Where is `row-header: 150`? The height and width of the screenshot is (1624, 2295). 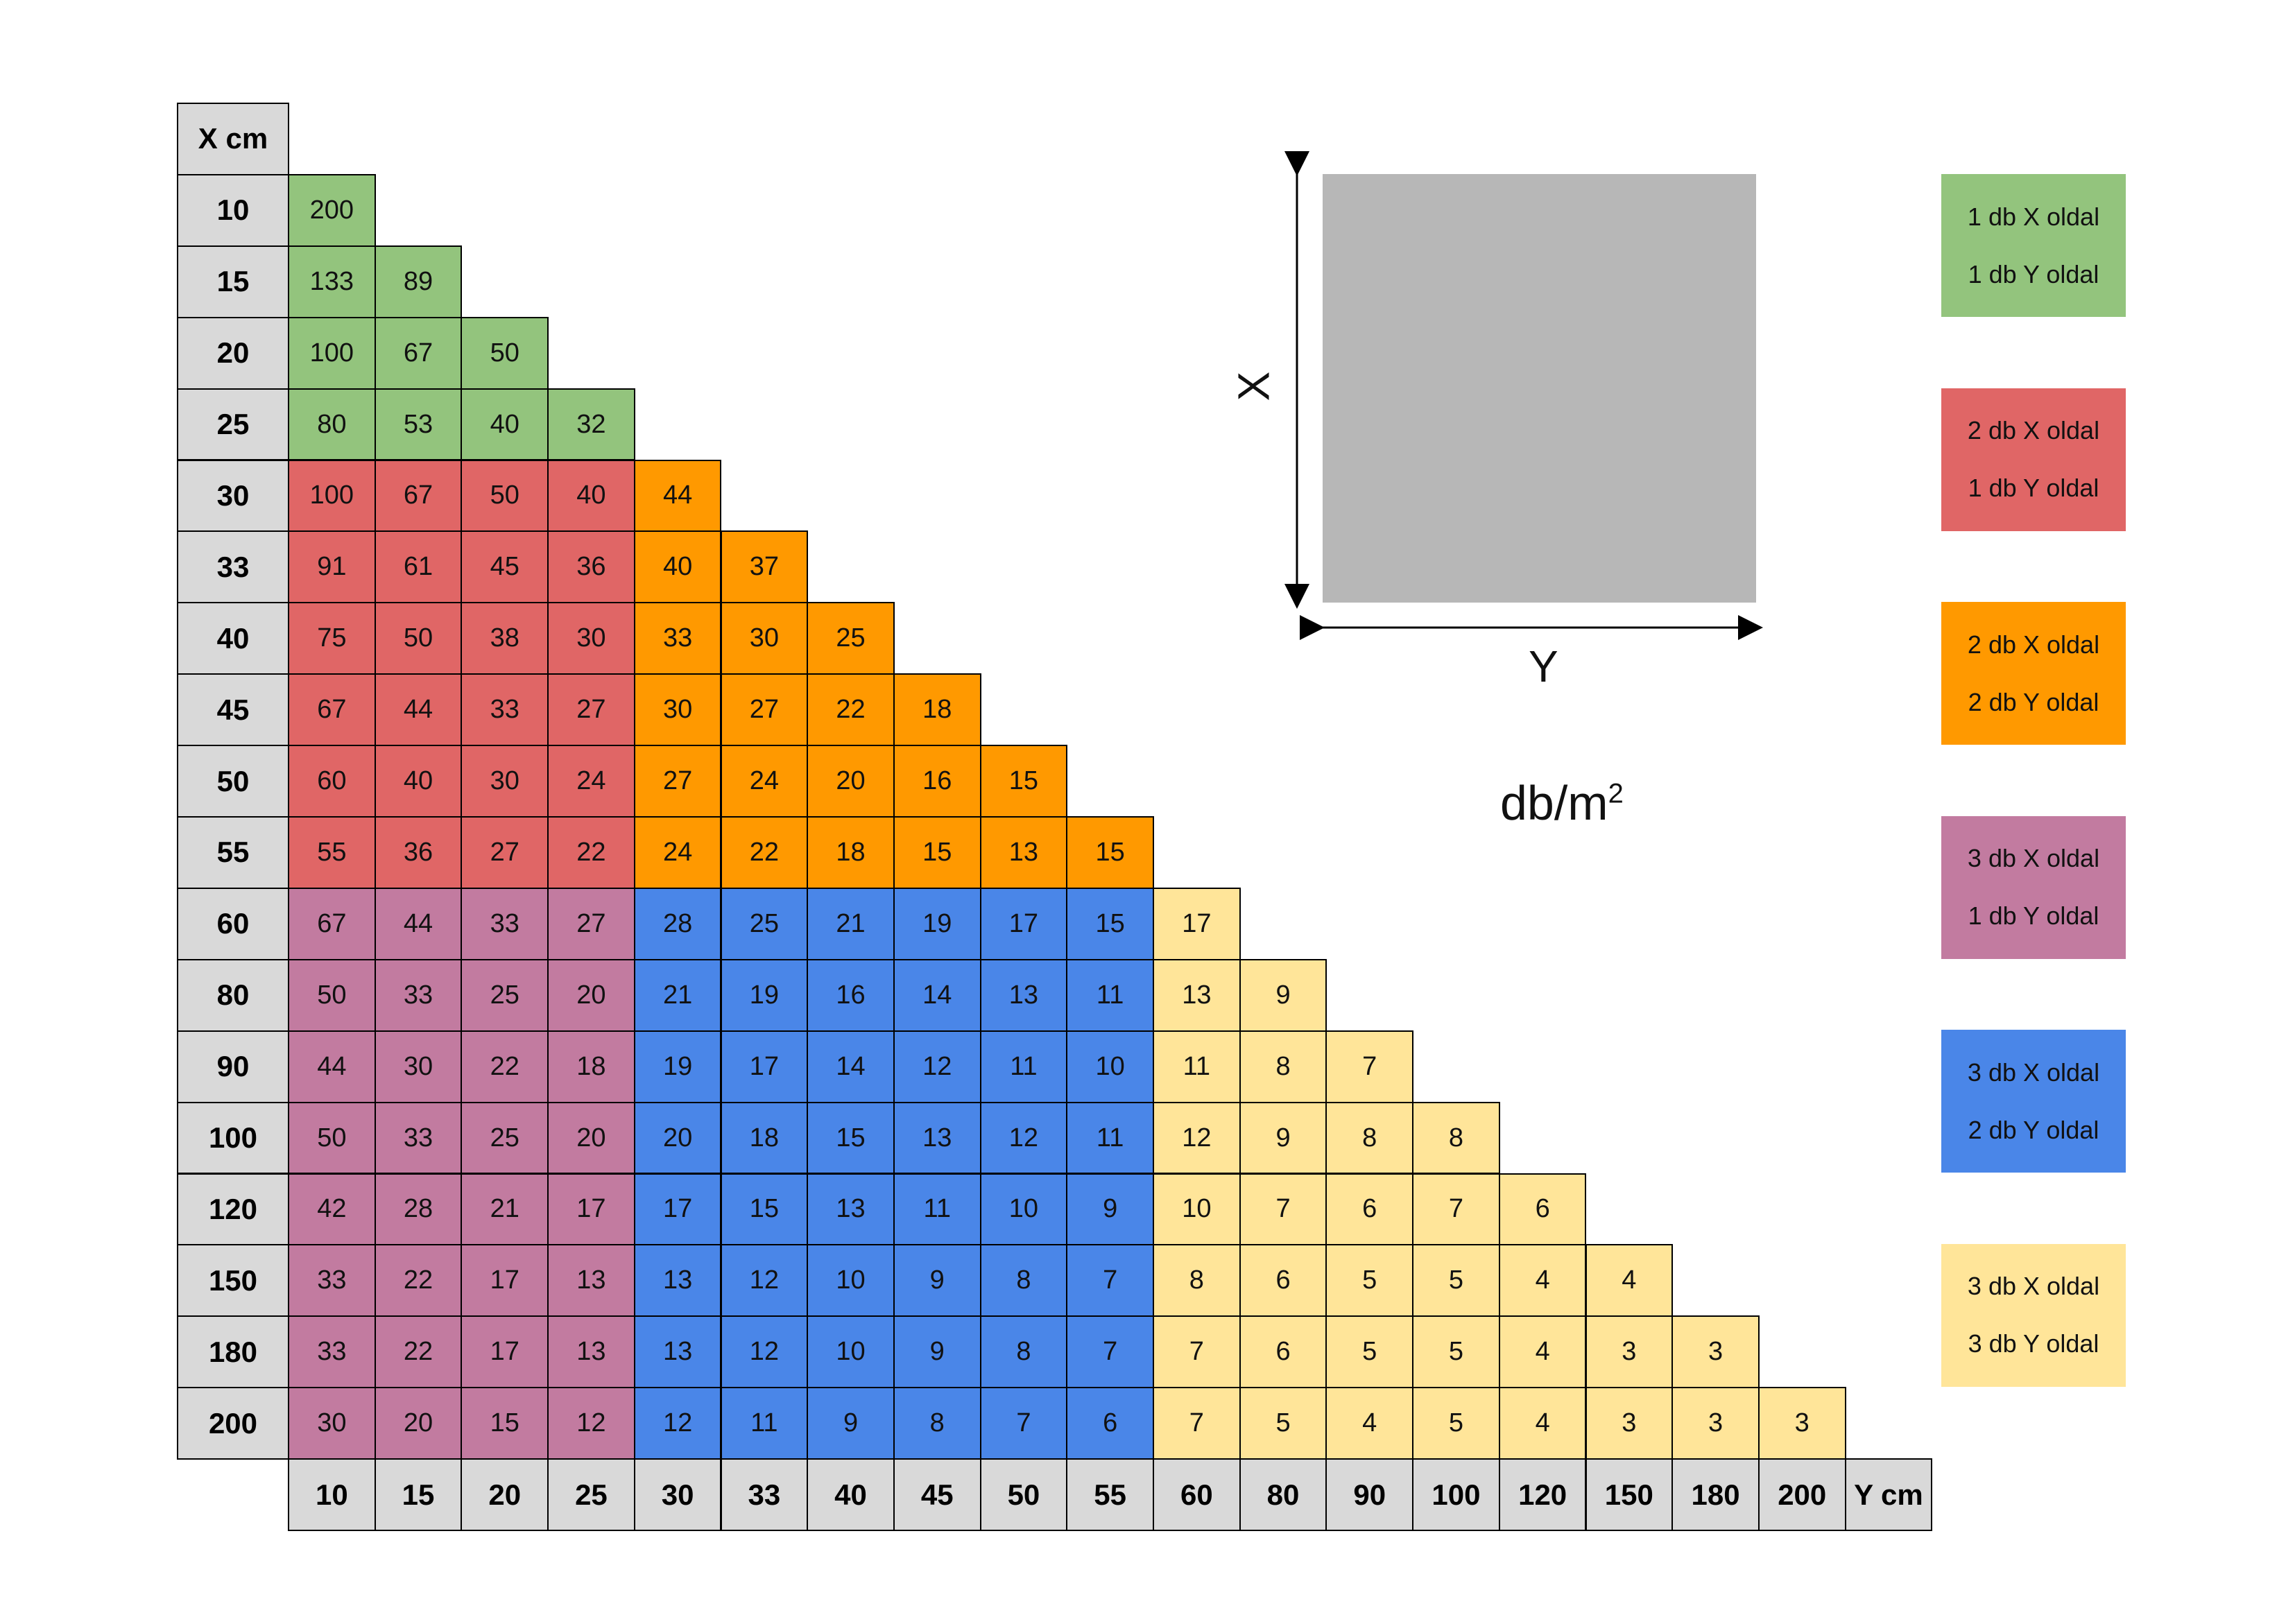 row-header: 150 is located at coordinates (233, 1281).